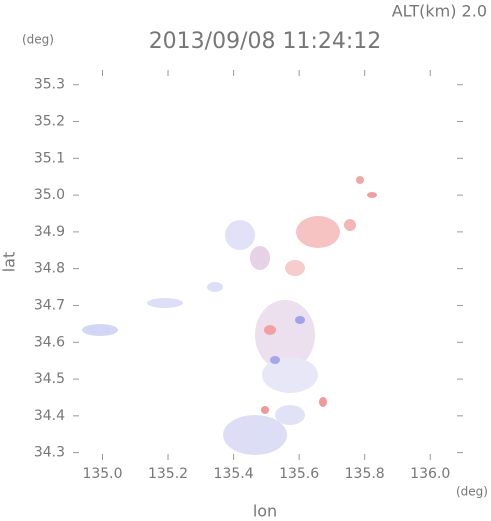 The width and height of the screenshot is (491, 521). I want to click on y-tick-label: 35.3, so click(49, 85).